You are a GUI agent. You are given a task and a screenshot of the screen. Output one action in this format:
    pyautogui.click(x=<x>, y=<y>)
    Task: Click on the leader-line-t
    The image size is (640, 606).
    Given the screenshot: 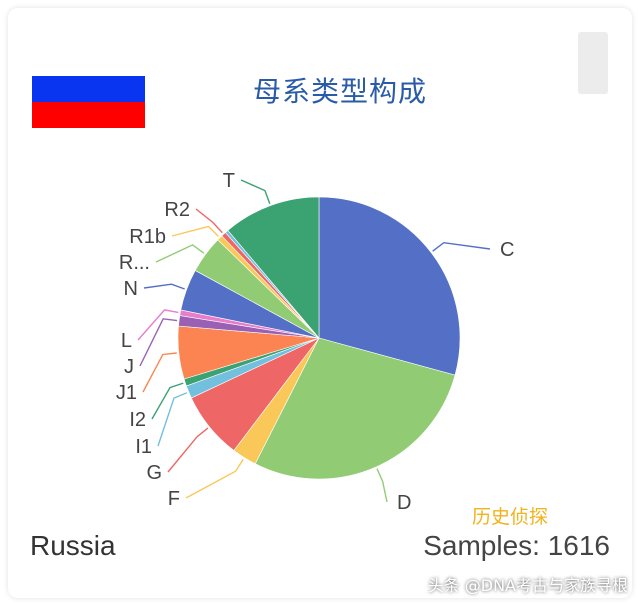 What is the action you would take?
    pyautogui.click(x=255, y=191)
    